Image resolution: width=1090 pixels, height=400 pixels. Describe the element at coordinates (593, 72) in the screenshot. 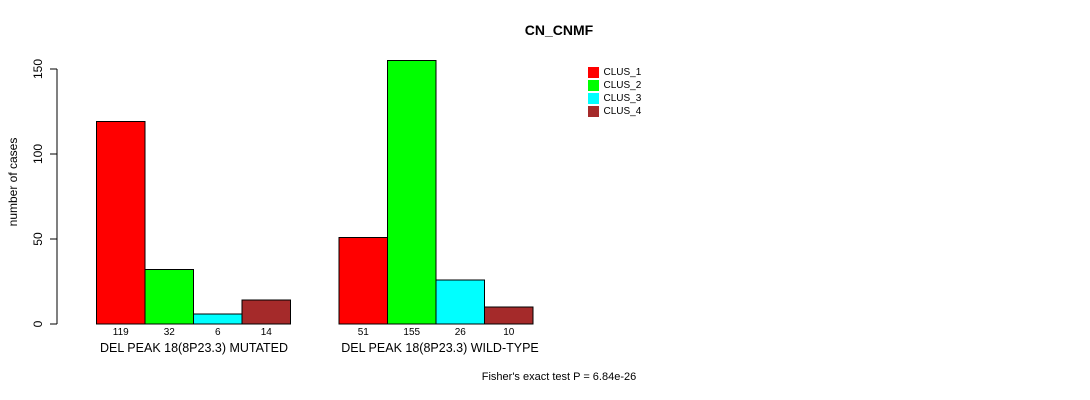

I see `legend-swatch-clus1` at that location.